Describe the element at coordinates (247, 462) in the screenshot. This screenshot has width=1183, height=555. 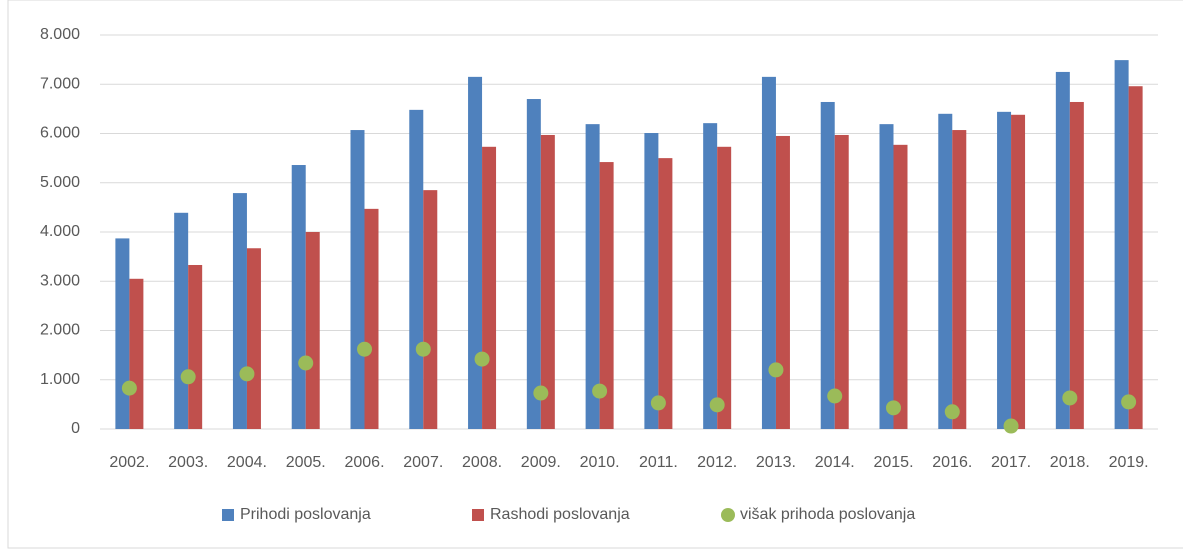
I see `x-tick-label: 2004.` at that location.